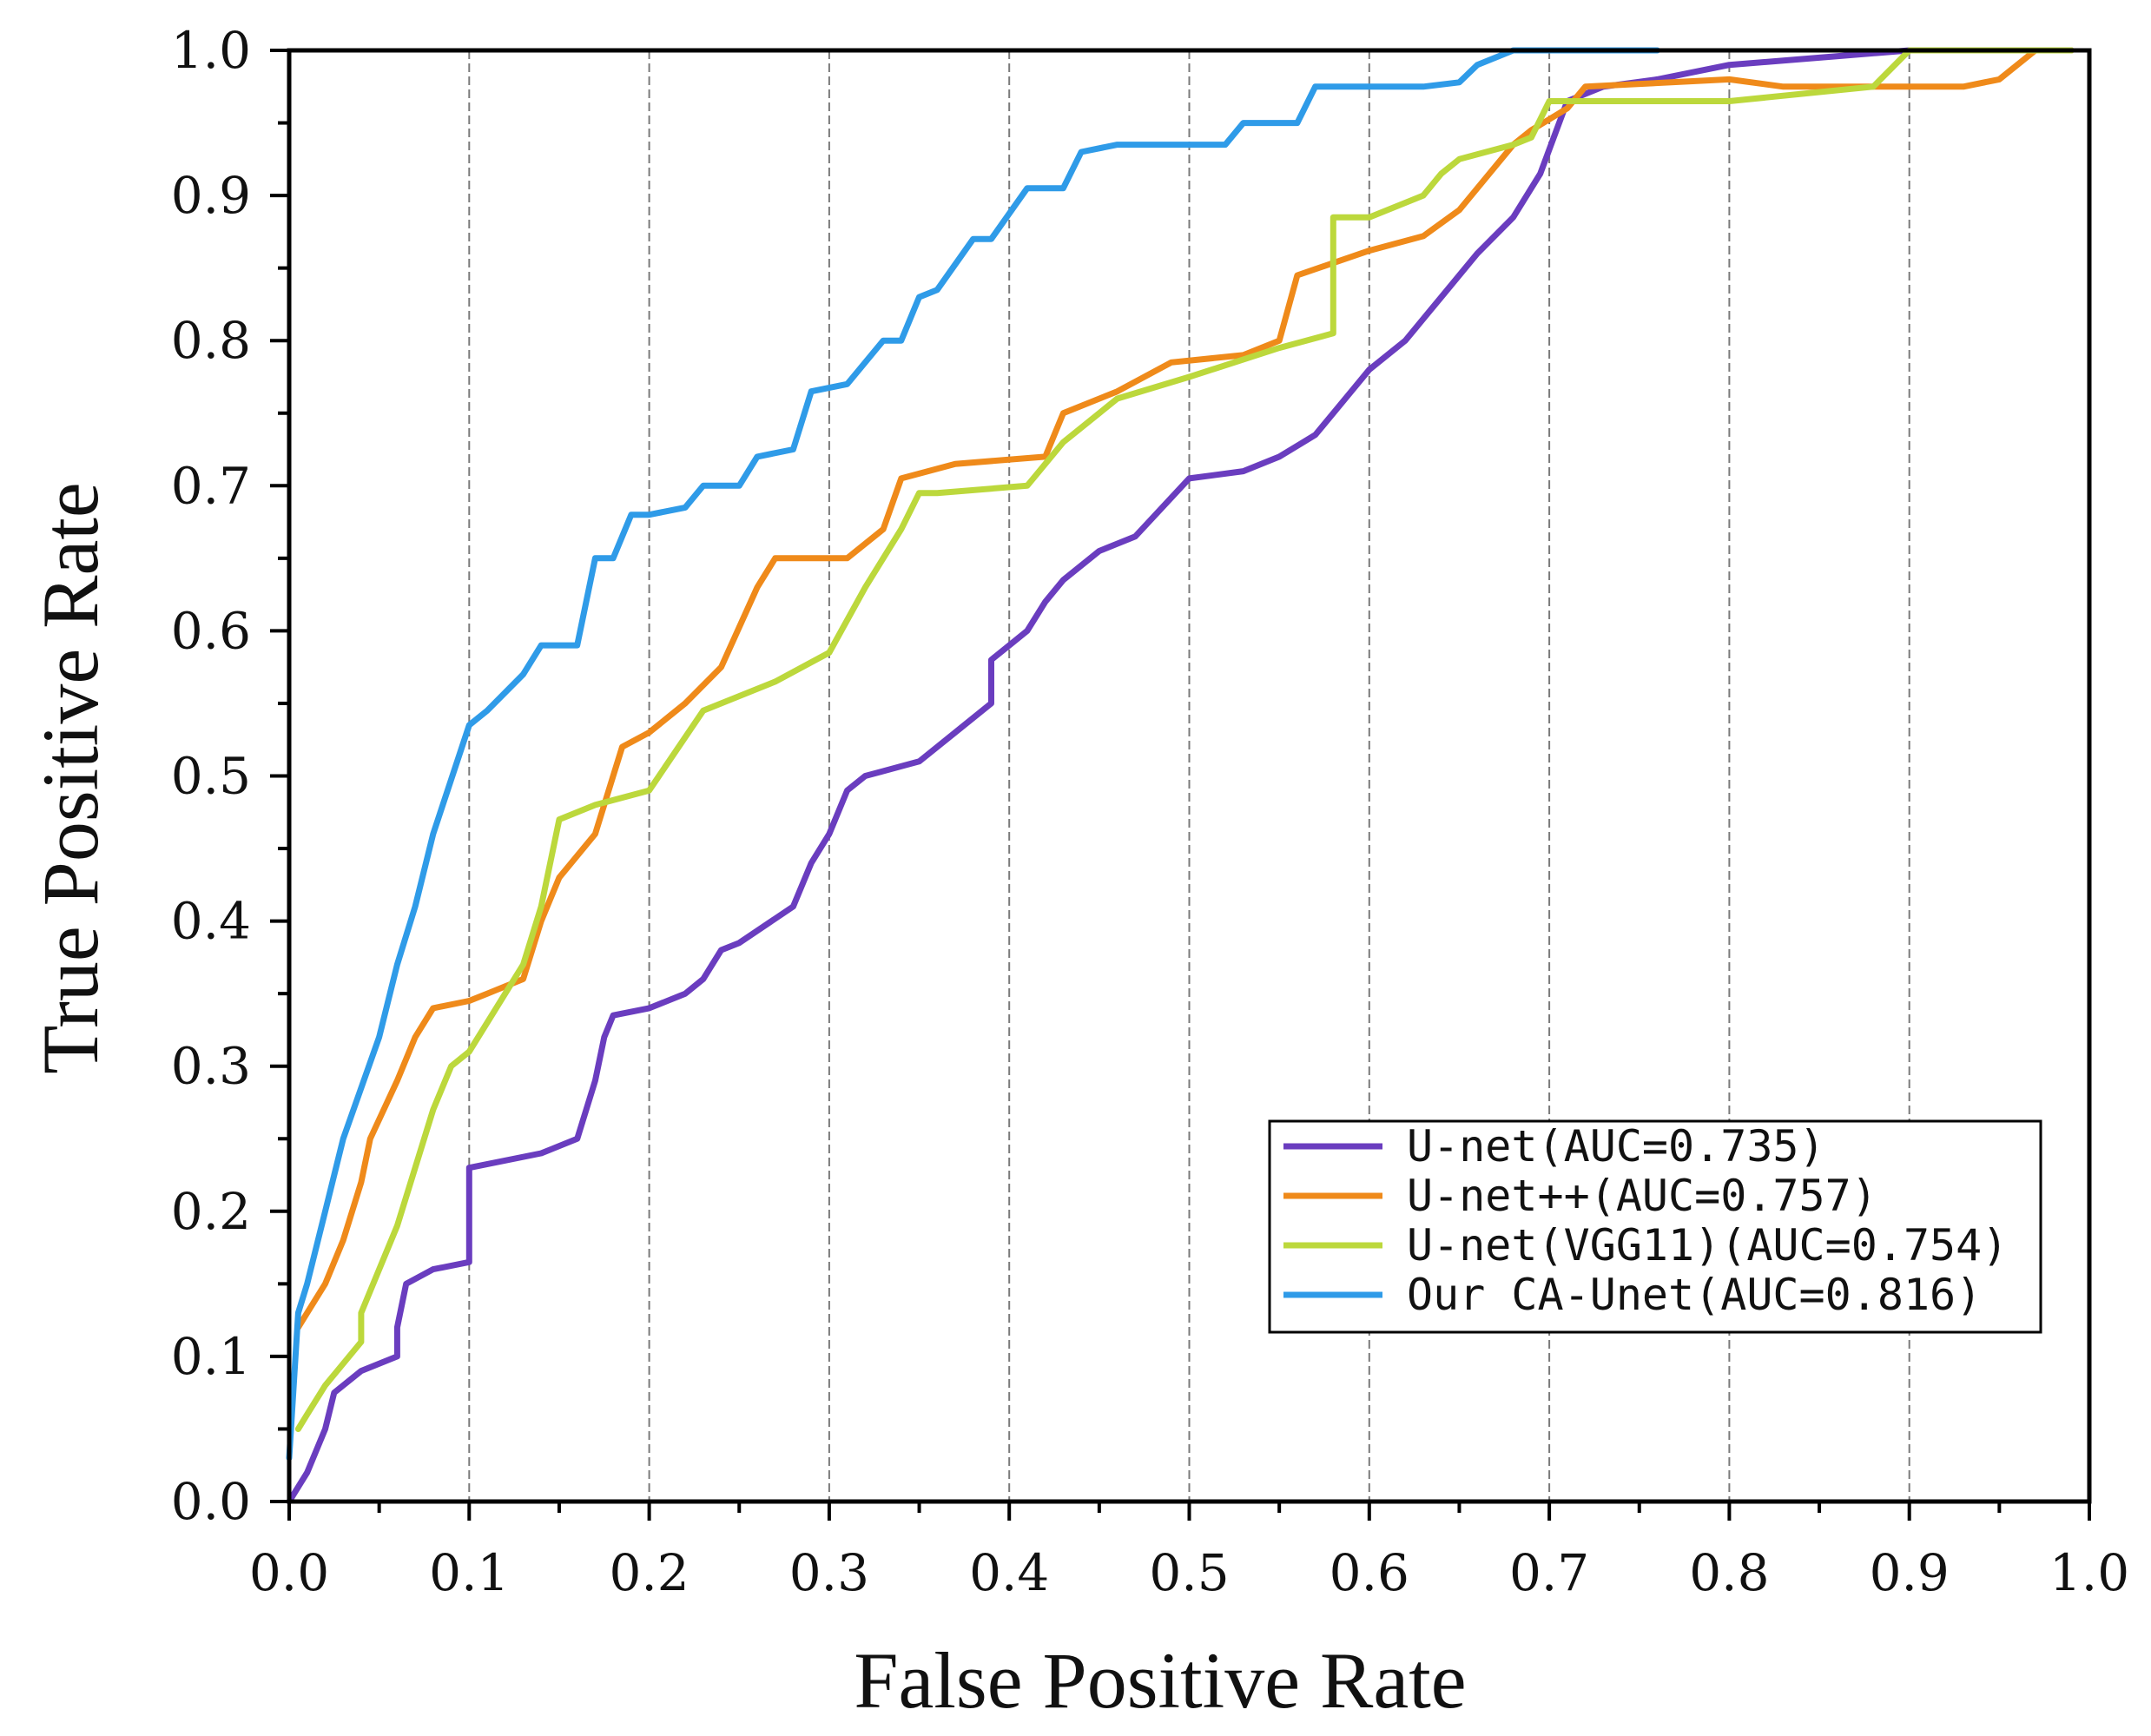 The height and width of the screenshot is (1736, 2151). Describe the element at coordinates (649, 1572) in the screenshot. I see `x-tick-label: 0.2` at that location.